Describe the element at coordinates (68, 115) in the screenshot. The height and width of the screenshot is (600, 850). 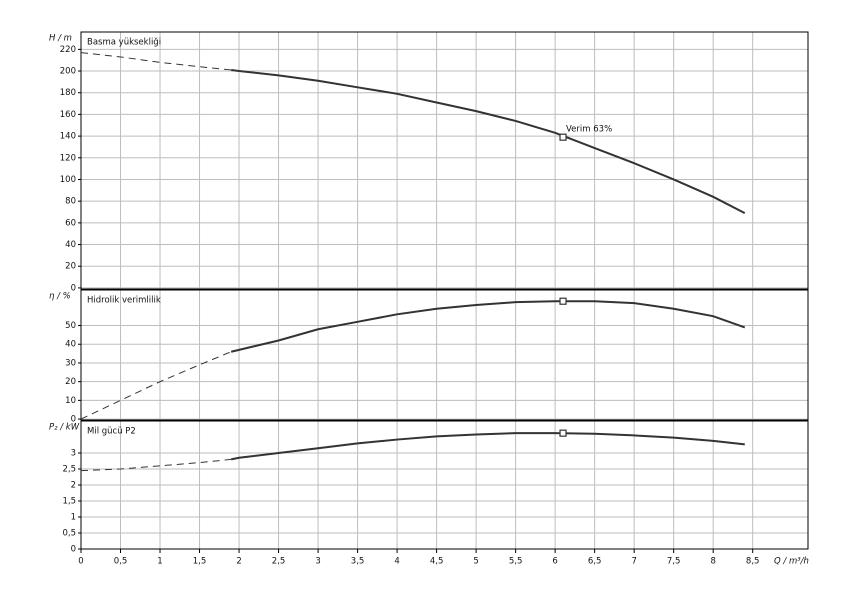
I see `y-tick-label: 160` at that location.